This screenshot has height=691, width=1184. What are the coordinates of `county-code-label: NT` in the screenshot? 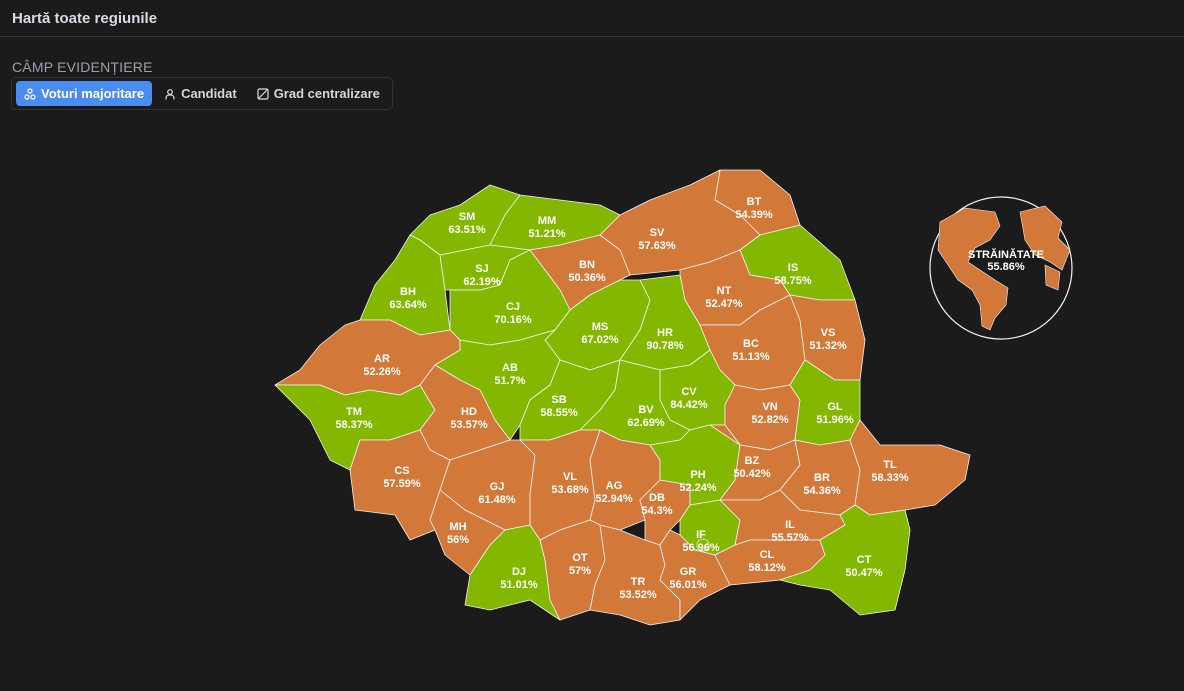 It's located at (724, 291).